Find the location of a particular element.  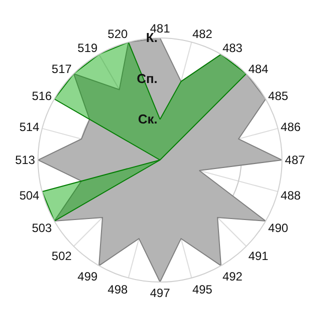

spoke-label: 516 is located at coordinates (42, 95).